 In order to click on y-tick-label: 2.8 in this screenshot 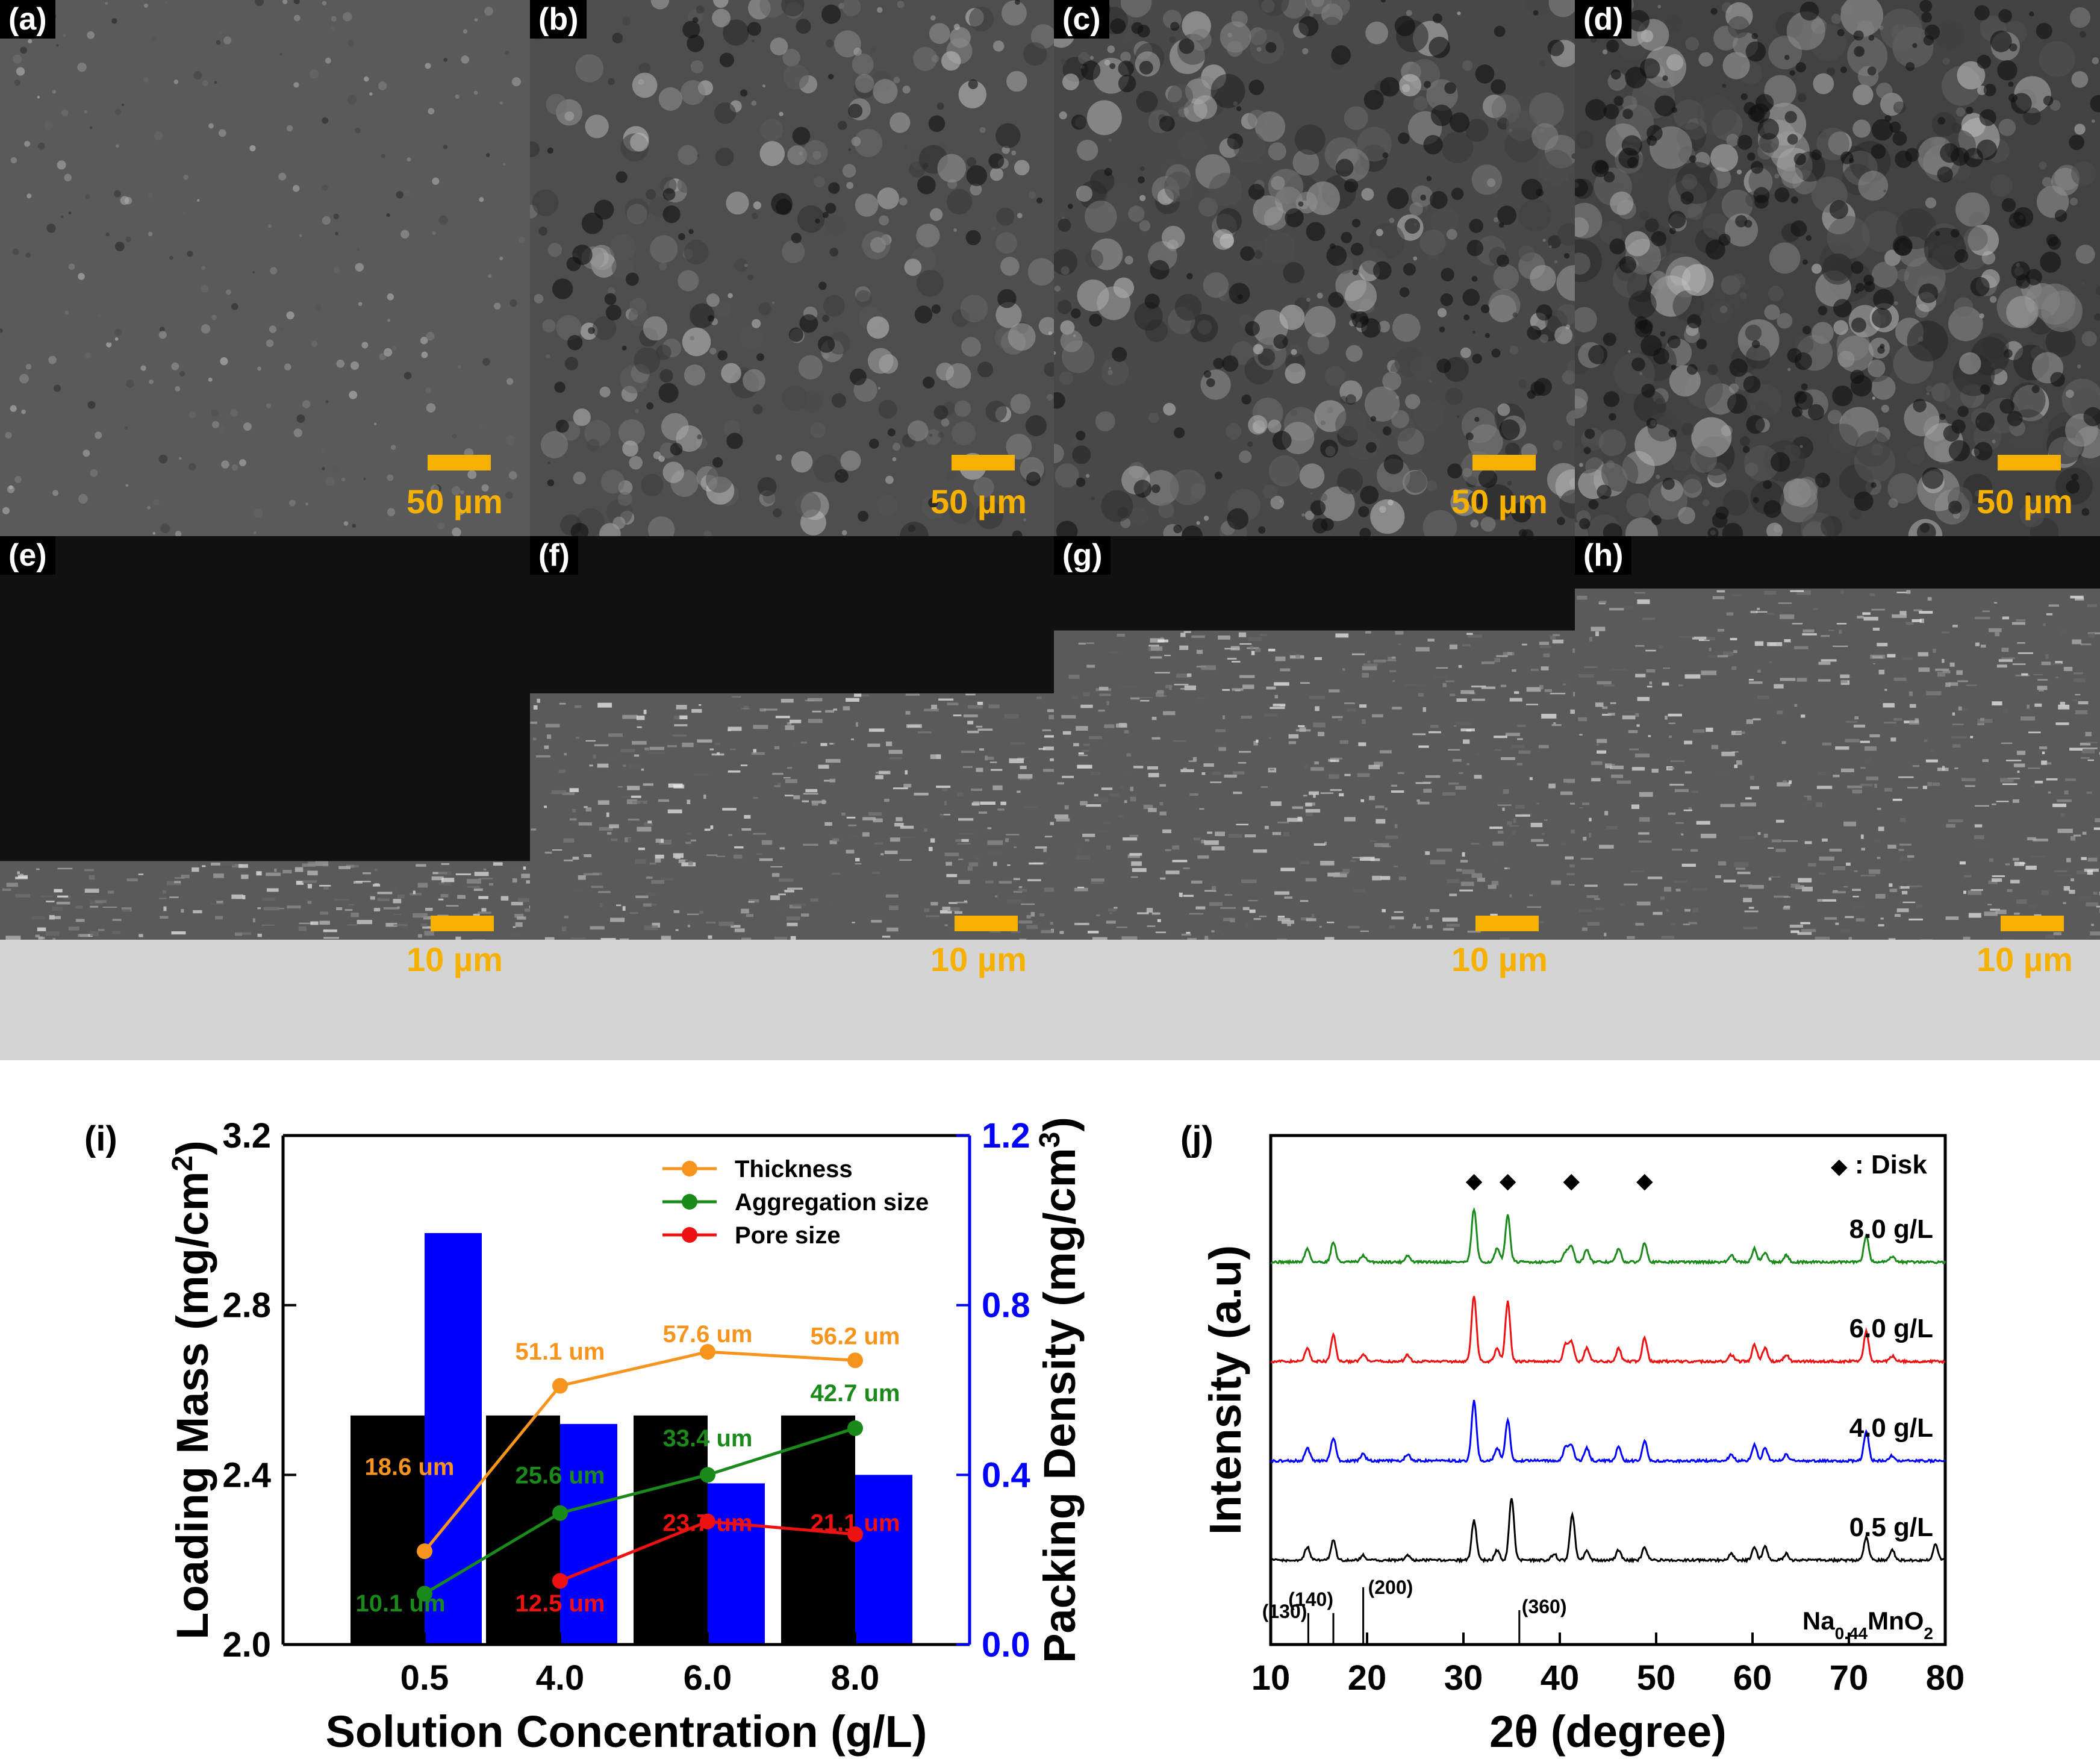, I will do `click(246, 1305)`.